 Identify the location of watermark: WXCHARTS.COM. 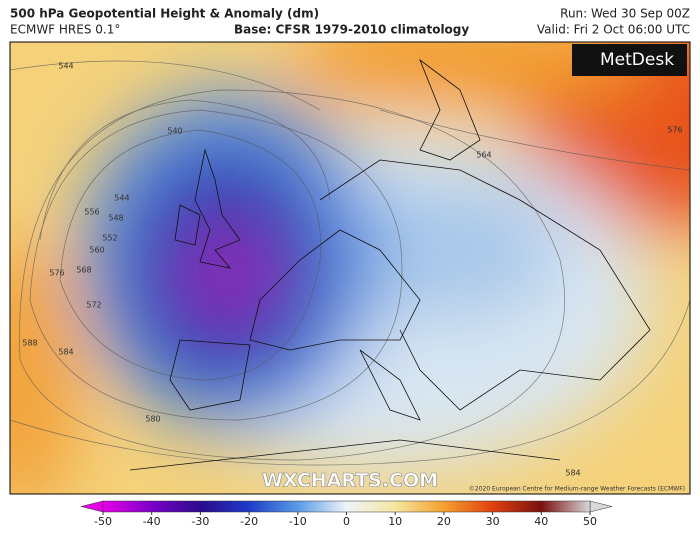
(350, 481).